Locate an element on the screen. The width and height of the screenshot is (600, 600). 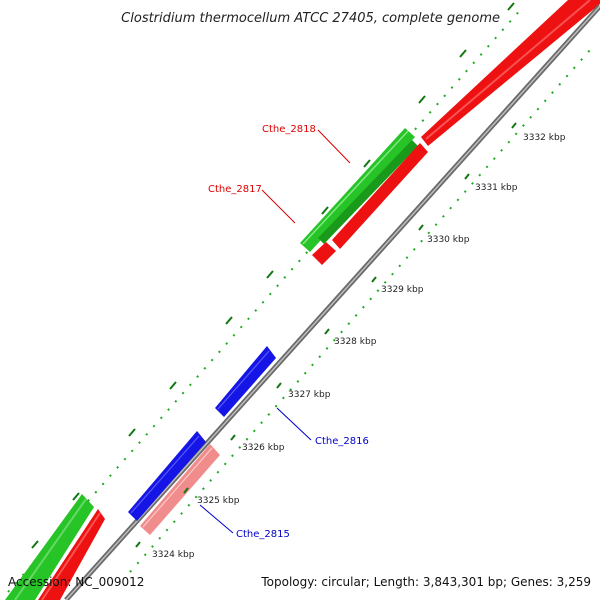
gene-label-cthe-2815: Cthe_2815 is located at coordinates (263, 534).